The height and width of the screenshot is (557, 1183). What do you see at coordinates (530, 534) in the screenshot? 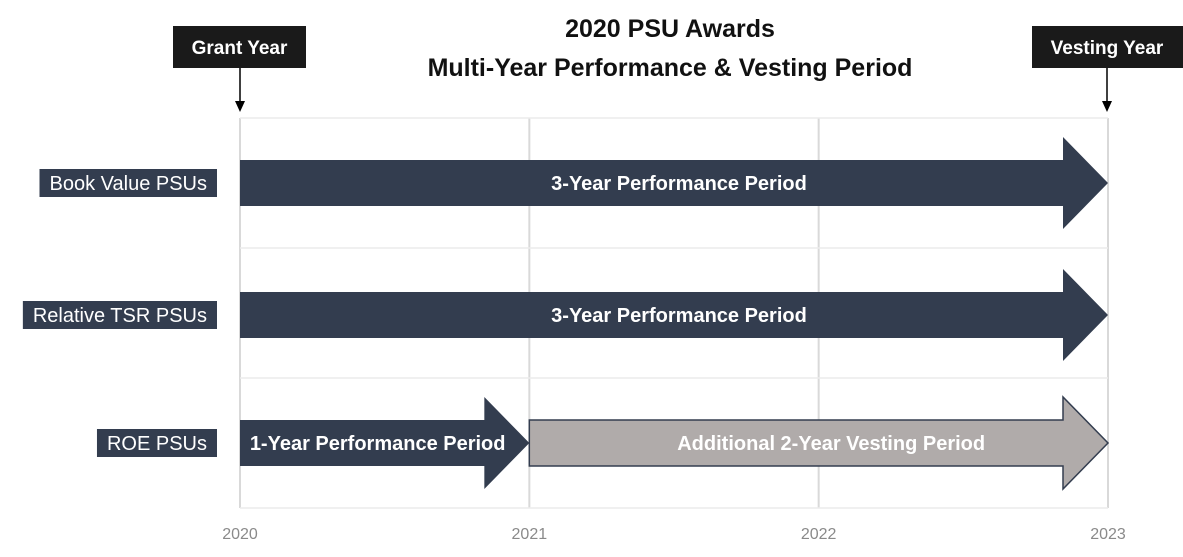
I see `x-tick-label-2021: 2021` at bounding box center [530, 534].